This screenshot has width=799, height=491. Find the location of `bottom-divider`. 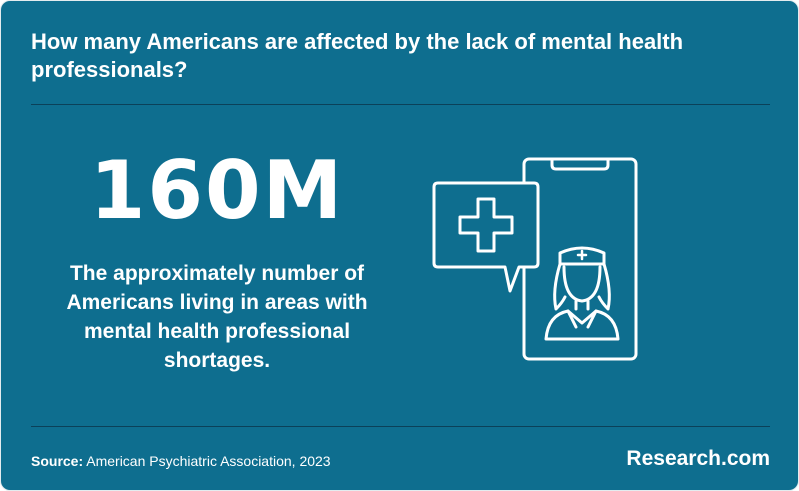

bottom-divider is located at coordinates (400, 426).